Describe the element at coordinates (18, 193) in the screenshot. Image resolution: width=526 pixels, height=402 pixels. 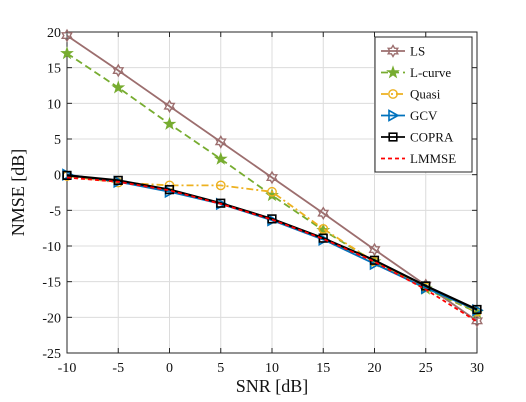
I see `y-axis-label: NMSE [dB]` at that location.